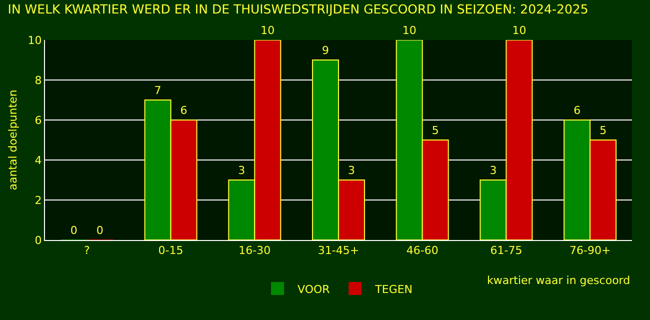 This screenshot has height=320, width=650. What do you see at coordinates (38, 240) in the screenshot?
I see `y-tick-label: 0` at bounding box center [38, 240].